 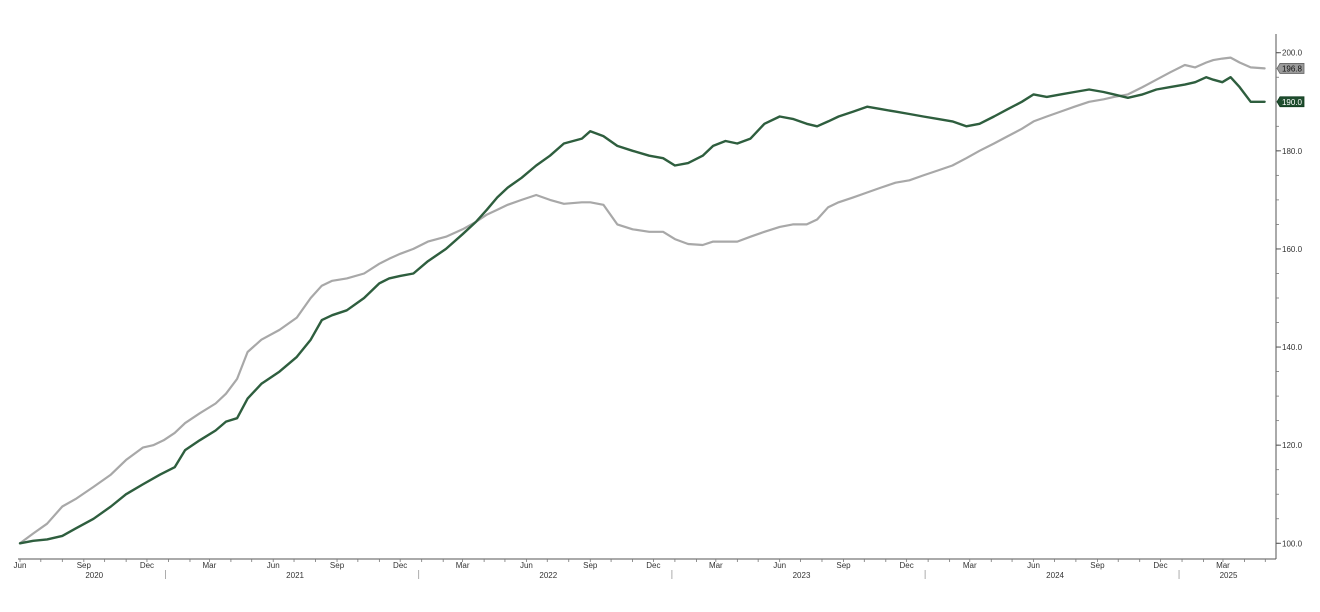 What do you see at coordinates (1290, 85) in the screenshot?
I see `last-value-tags: 190.0 196.8` at bounding box center [1290, 85].